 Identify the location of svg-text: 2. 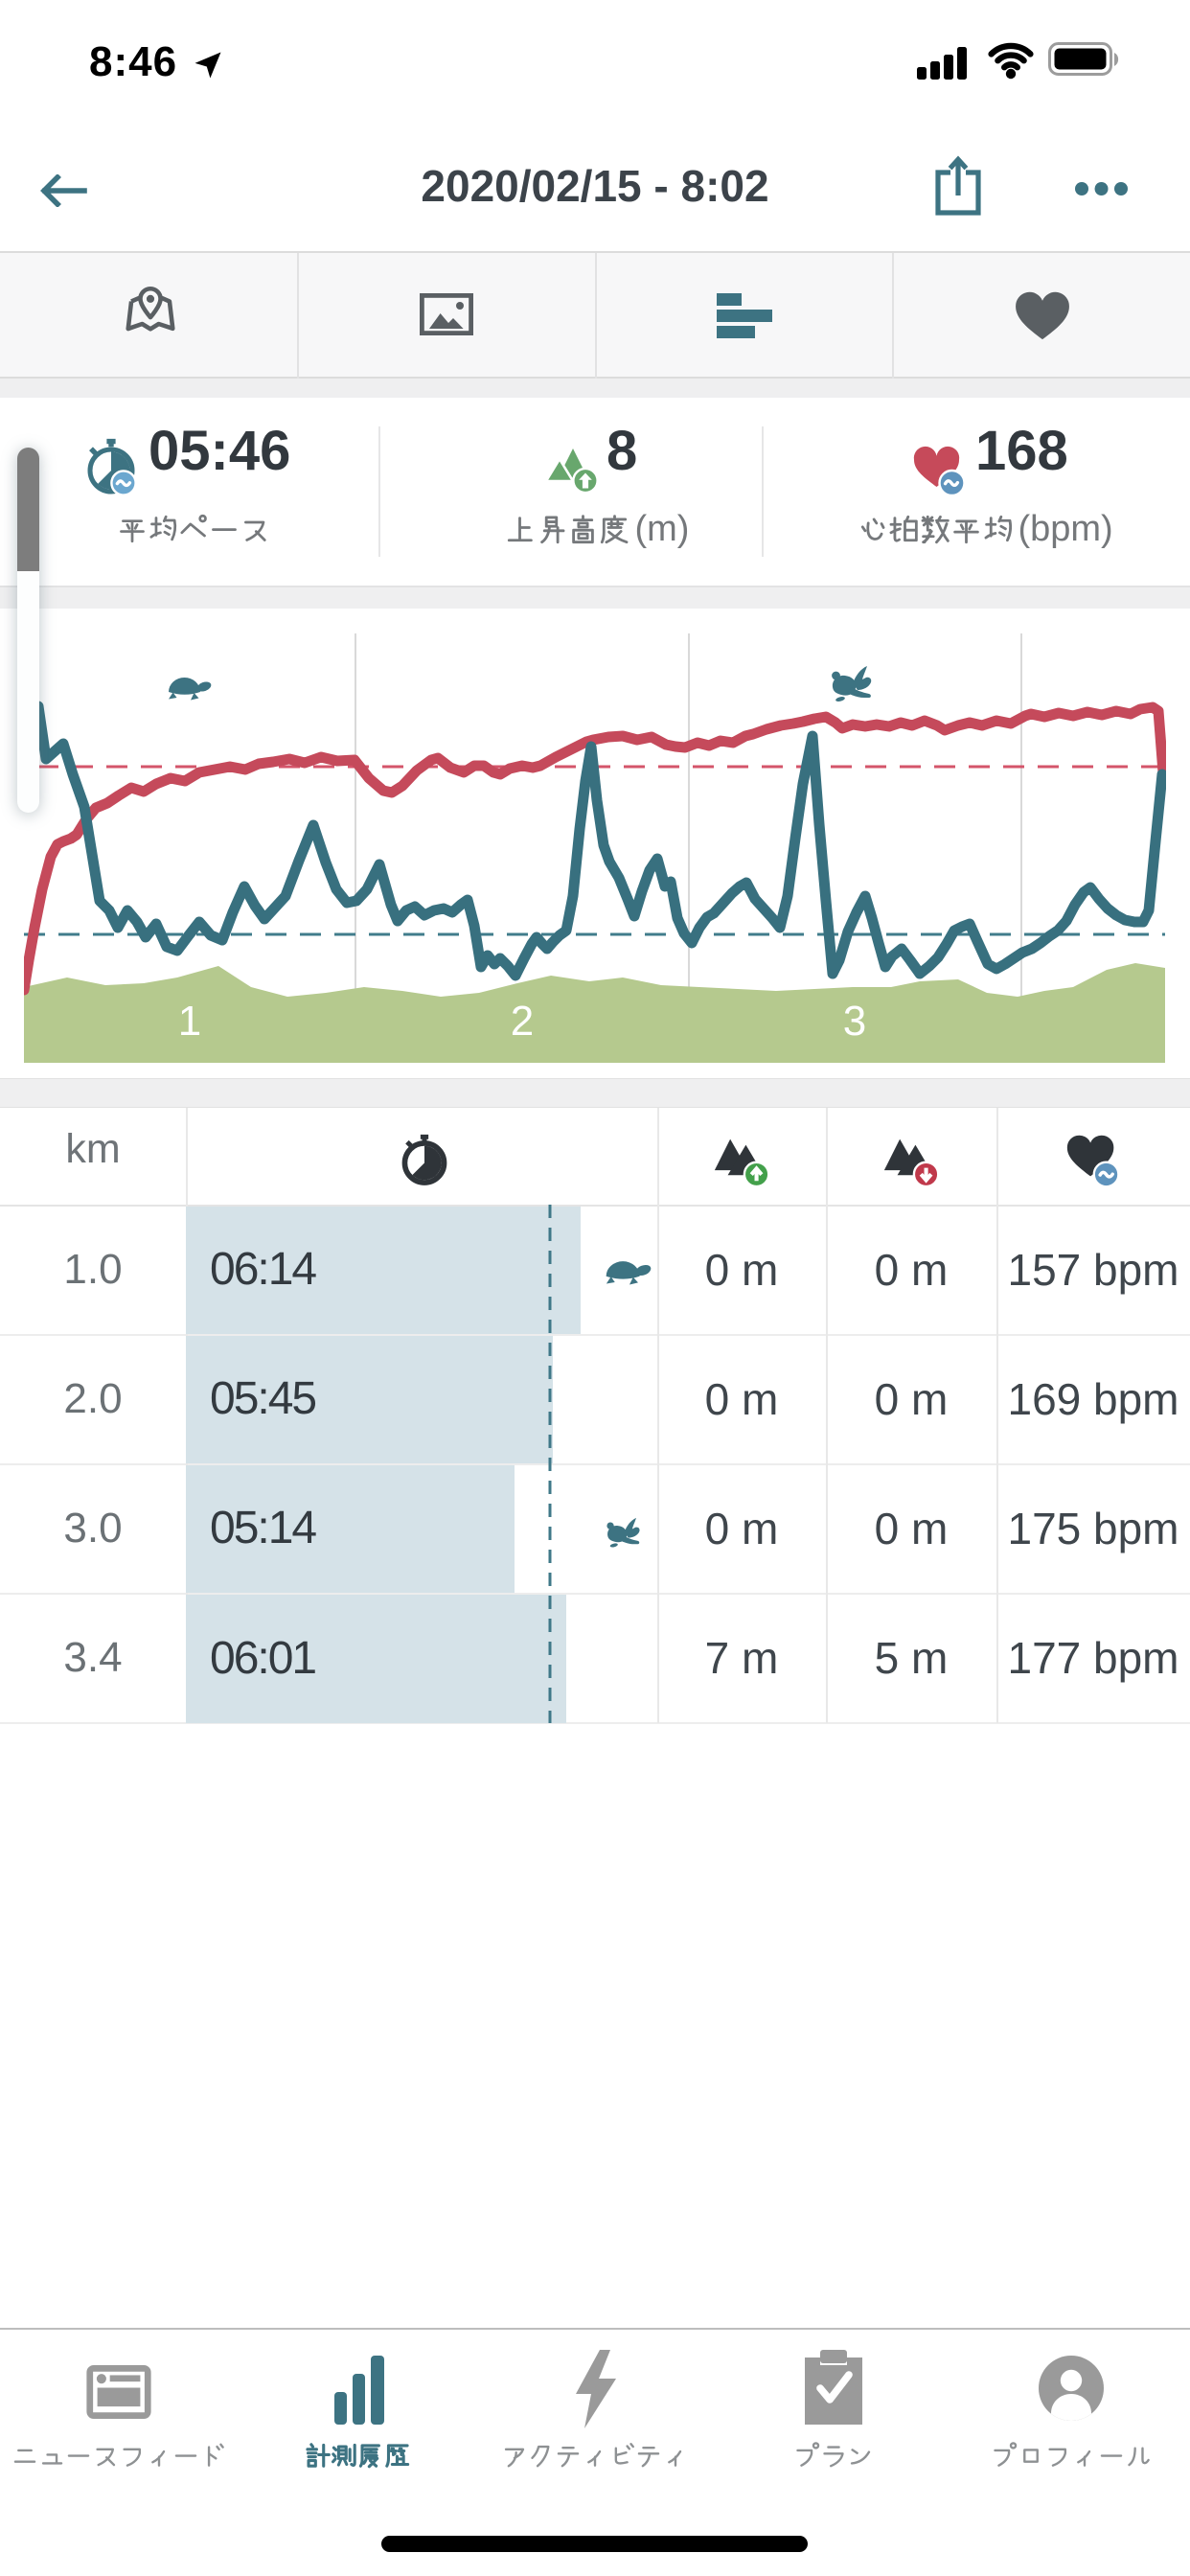
(523, 1021).